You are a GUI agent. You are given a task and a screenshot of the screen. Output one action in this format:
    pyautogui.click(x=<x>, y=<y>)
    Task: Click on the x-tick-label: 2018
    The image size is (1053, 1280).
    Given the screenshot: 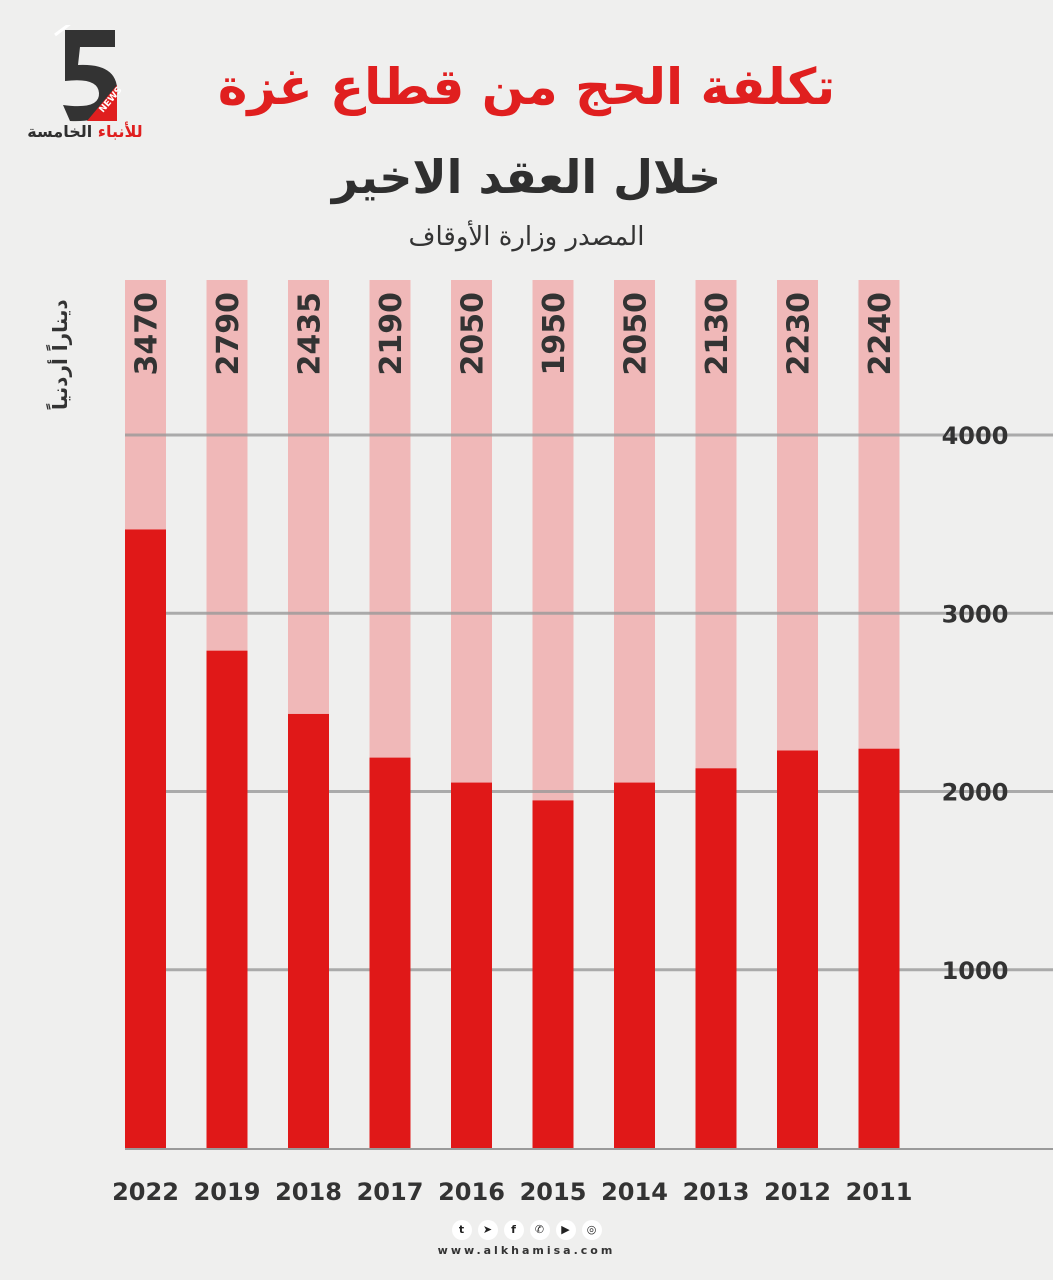 What is the action you would take?
    pyautogui.click(x=308, y=1192)
    